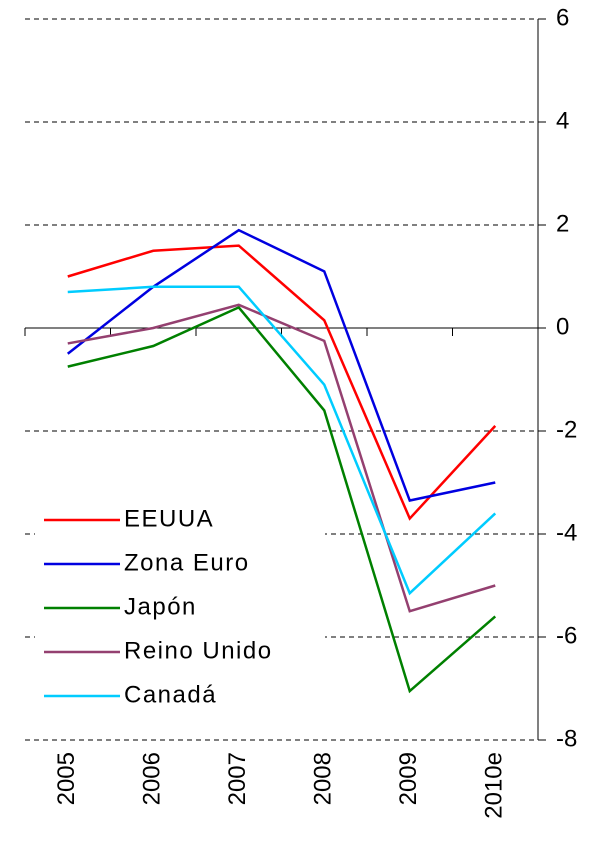  I want to click on x-tick-label: 2006, so click(152, 778).